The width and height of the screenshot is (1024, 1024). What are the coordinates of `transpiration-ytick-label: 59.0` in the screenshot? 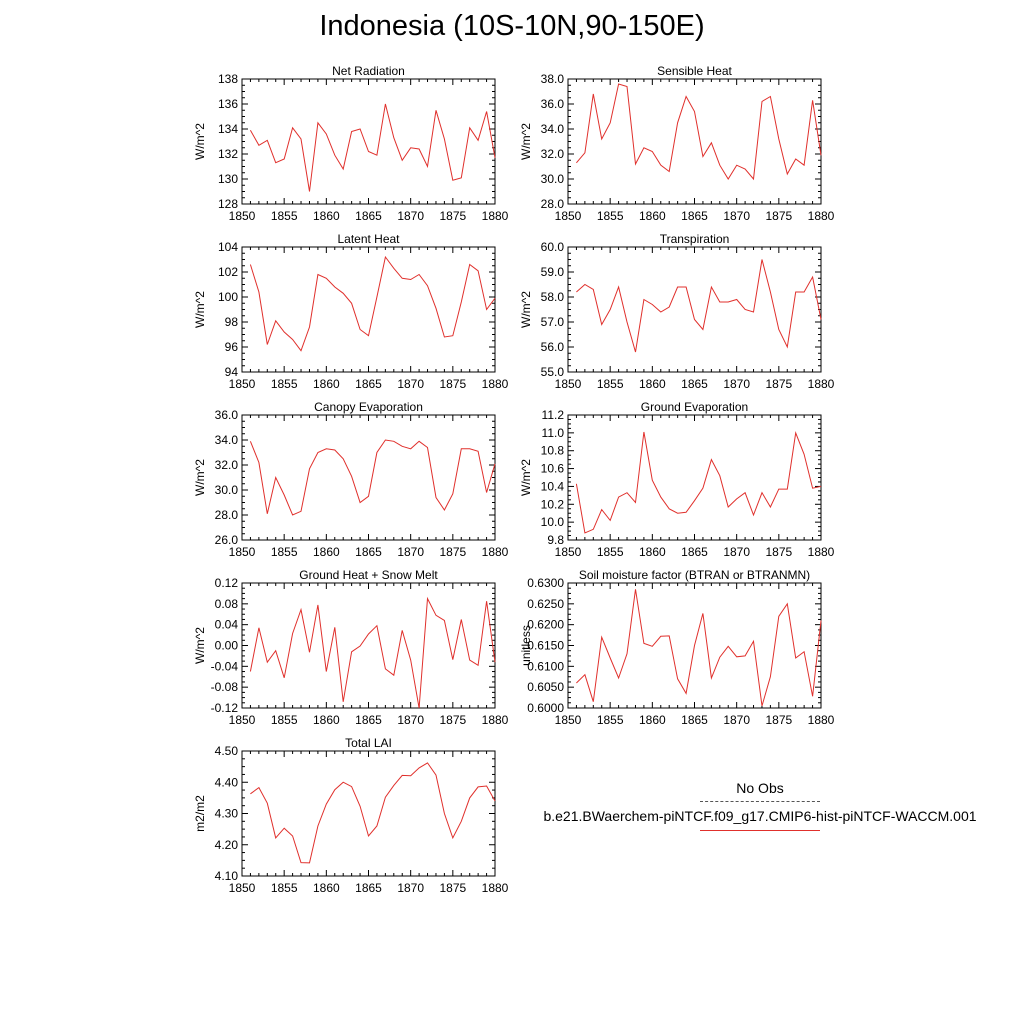 It's located at (553, 272).